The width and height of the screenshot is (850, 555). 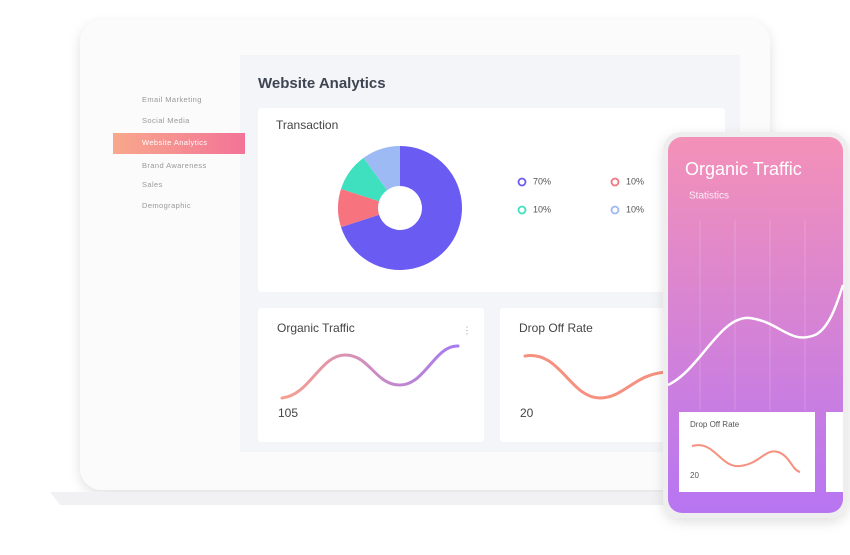 I want to click on sidebar-item: Website Analytics, so click(x=174, y=142).